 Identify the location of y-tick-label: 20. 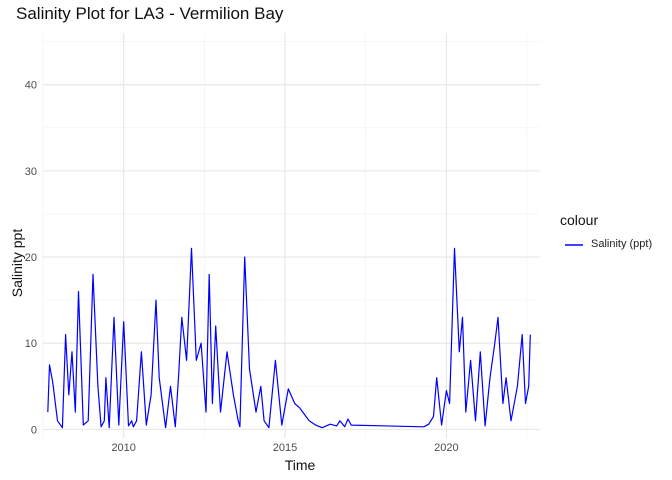
(31, 258).